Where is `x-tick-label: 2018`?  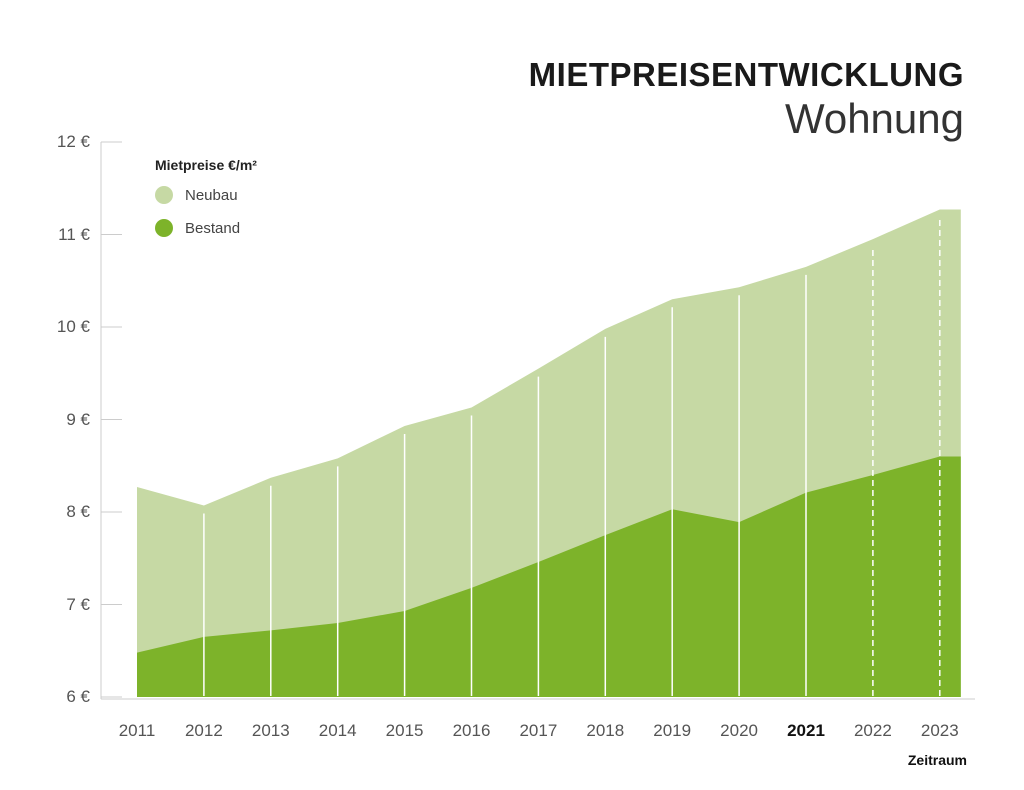
x-tick-label: 2018 is located at coordinates (605, 730).